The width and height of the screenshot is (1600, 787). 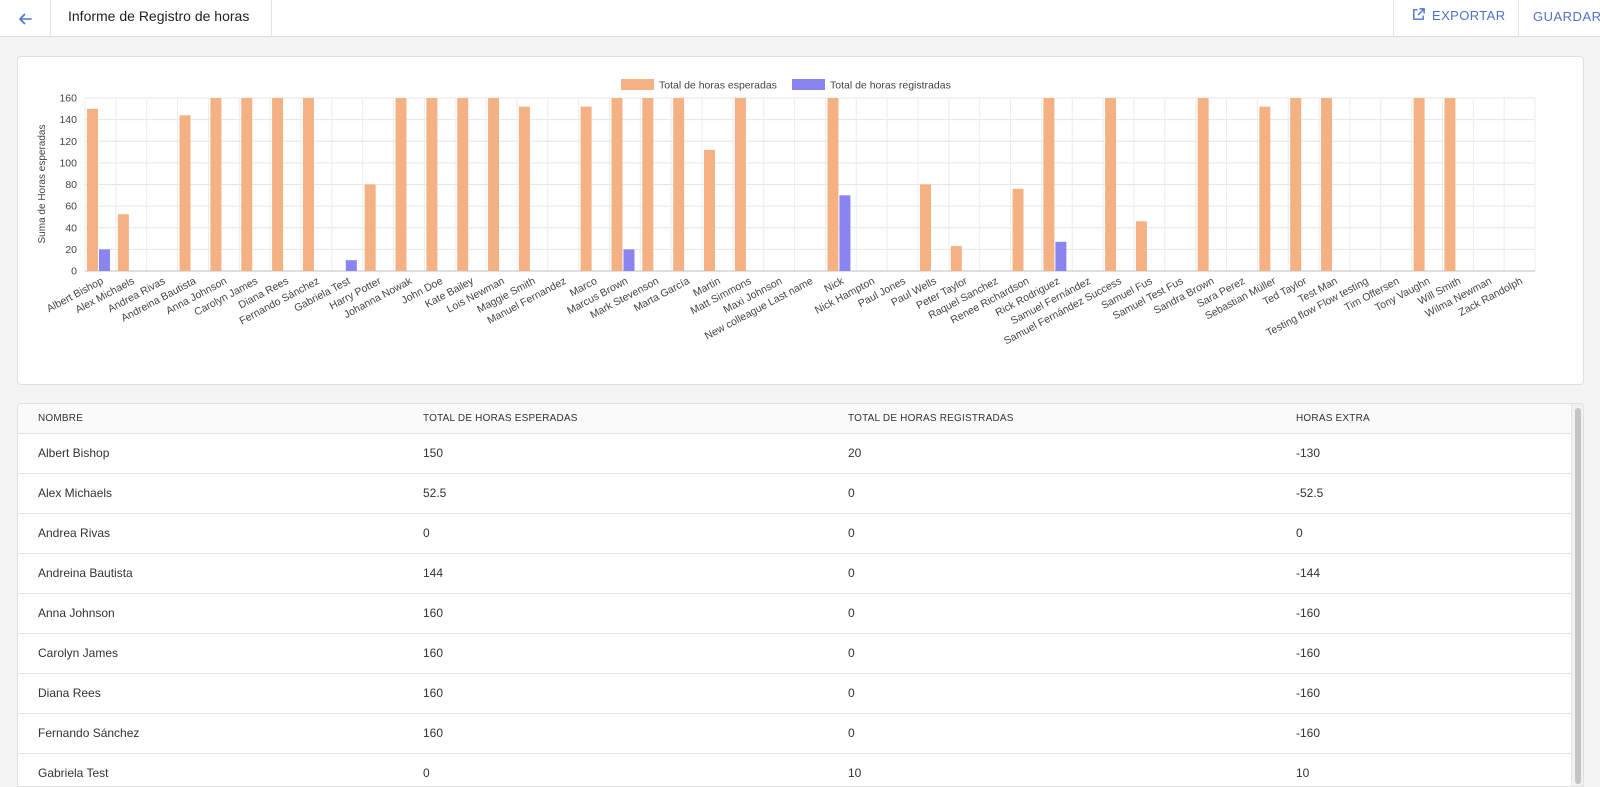 I want to click on y-tick-label: 20, so click(x=71, y=250).